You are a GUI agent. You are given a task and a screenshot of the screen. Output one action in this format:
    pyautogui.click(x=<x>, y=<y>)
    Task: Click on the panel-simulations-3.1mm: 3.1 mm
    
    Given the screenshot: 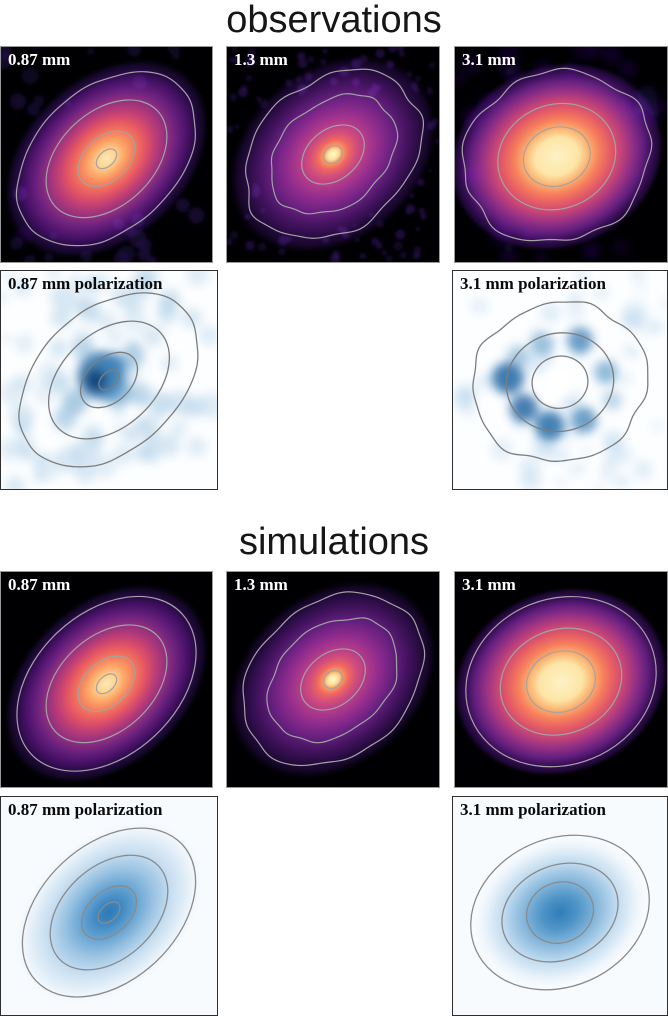 What is the action you would take?
    pyautogui.click(x=561, y=679)
    